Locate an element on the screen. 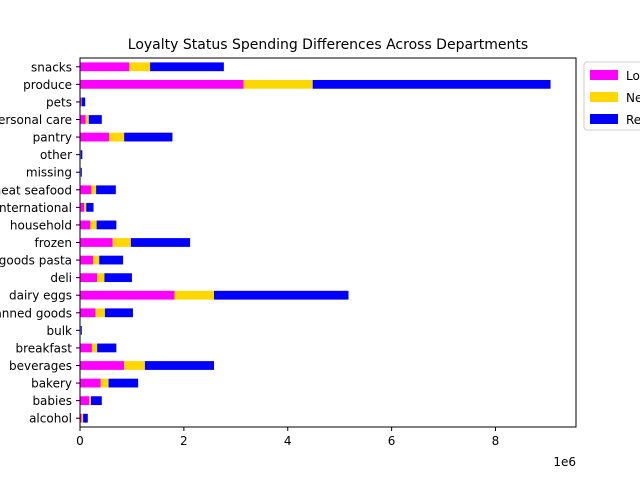 The image size is (640, 484). bar-loyal-deli is located at coordinates (88, 277).